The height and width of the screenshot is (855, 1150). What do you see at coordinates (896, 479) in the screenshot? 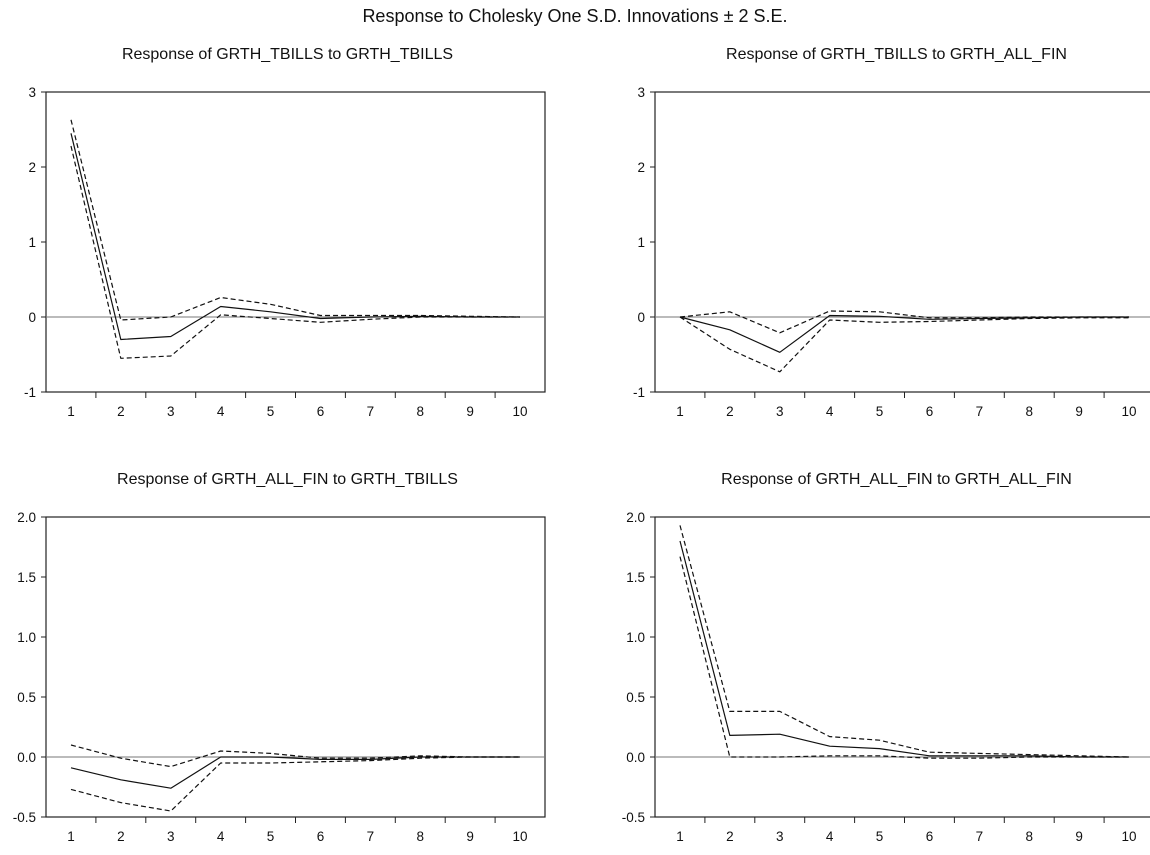
I see `panel-title: Response of GRTH_ALL_FIN to GRTH_ALL_FIN` at bounding box center [896, 479].